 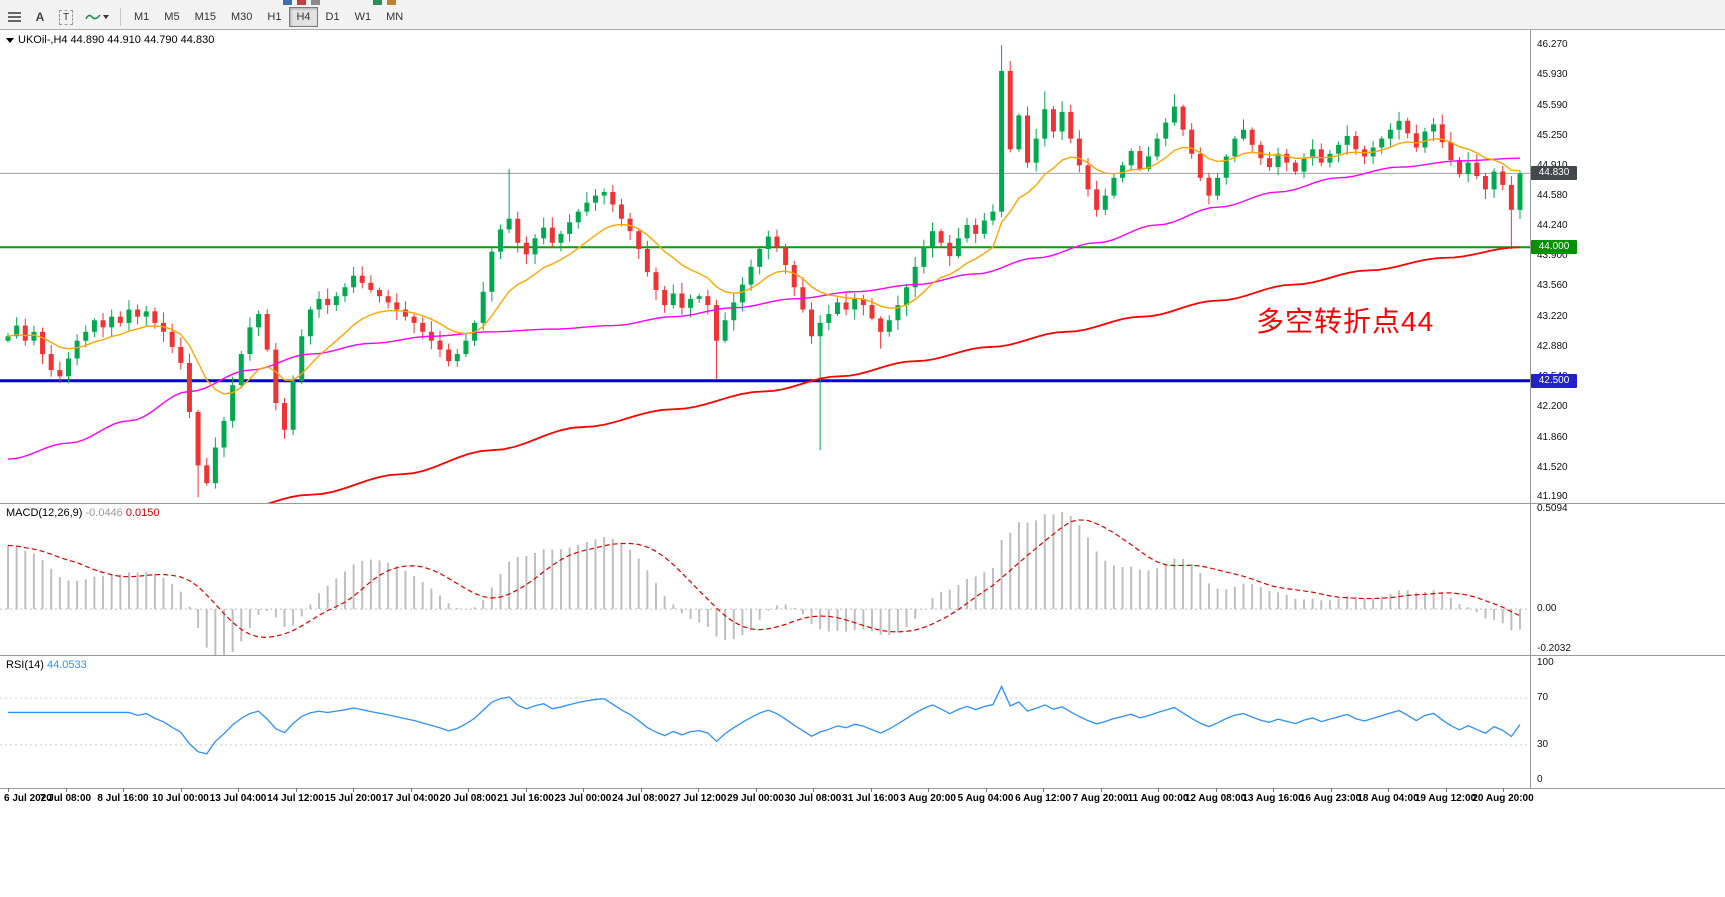 I want to click on timeframe-button-h4: H4, so click(x=303, y=17).